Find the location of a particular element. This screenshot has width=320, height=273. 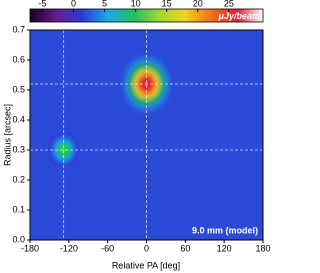

y-tick-label: 0.4 is located at coordinates (18, 119).